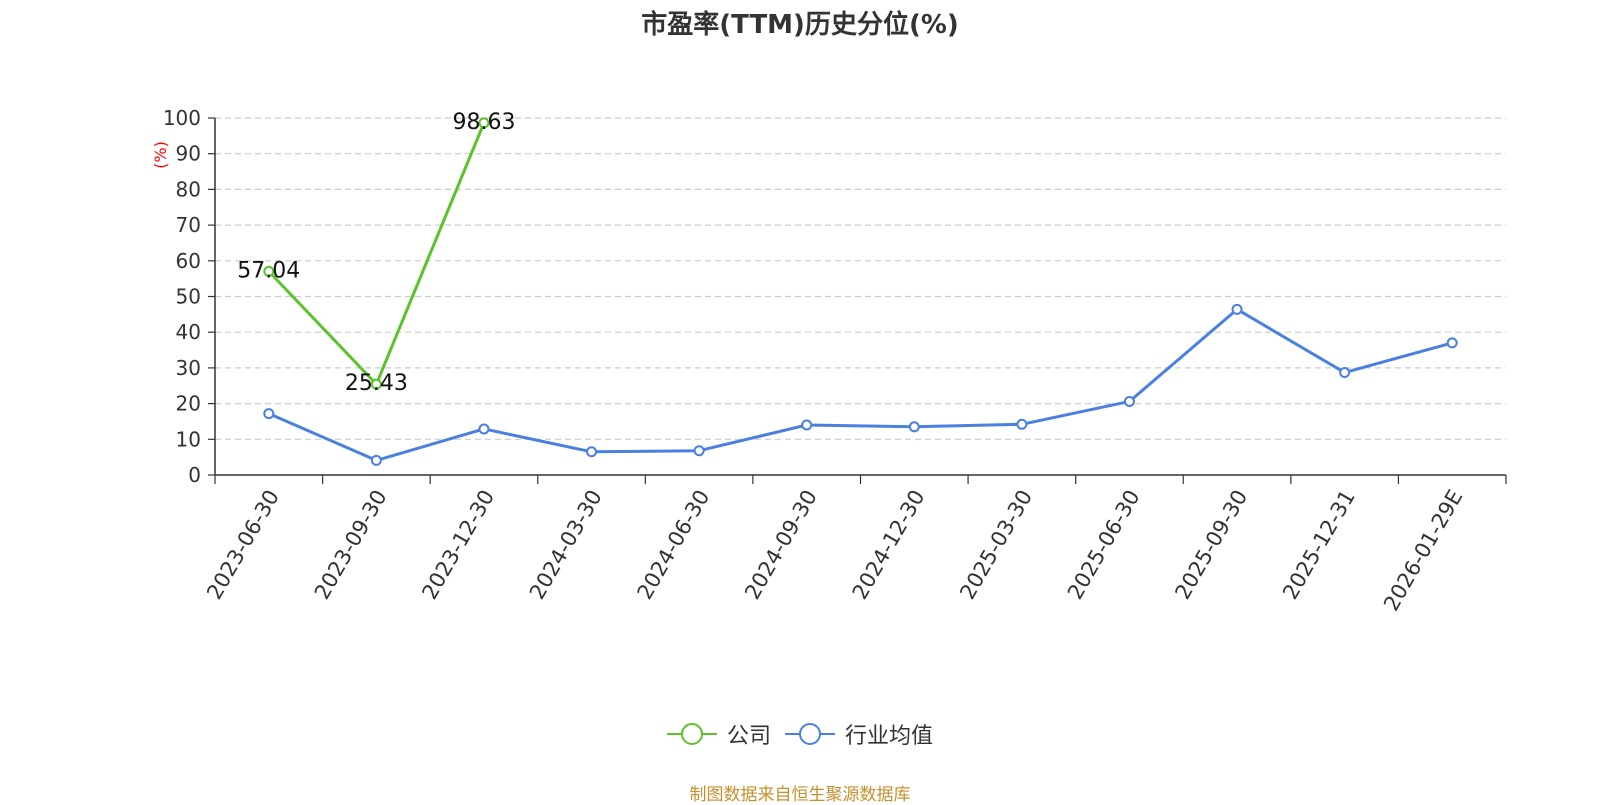 The height and width of the screenshot is (805, 1600). I want to click on y-tick-label: 80, so click(188, 189).